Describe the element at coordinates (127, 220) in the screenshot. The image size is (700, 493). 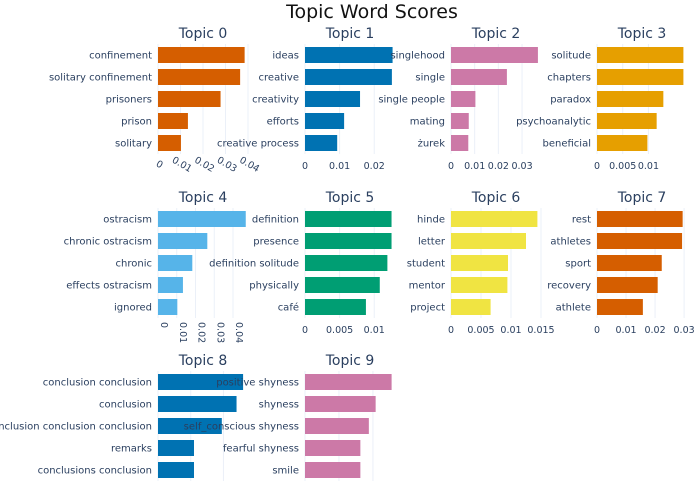
I see `y-tick-label: ostracism` at that location.